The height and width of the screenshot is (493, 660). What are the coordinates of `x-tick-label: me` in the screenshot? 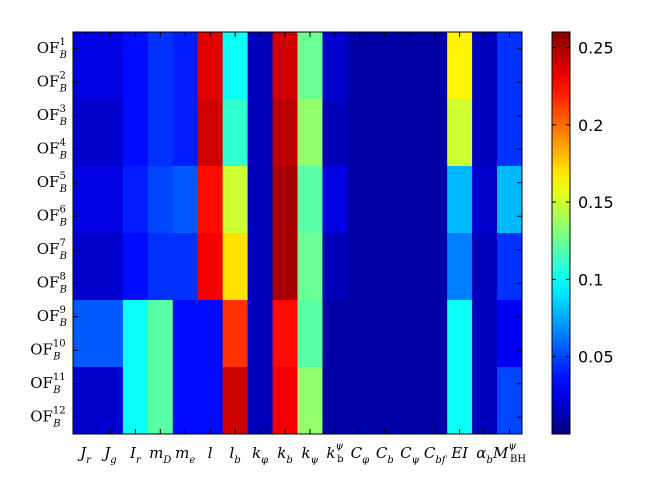 It's located at (185, 455).